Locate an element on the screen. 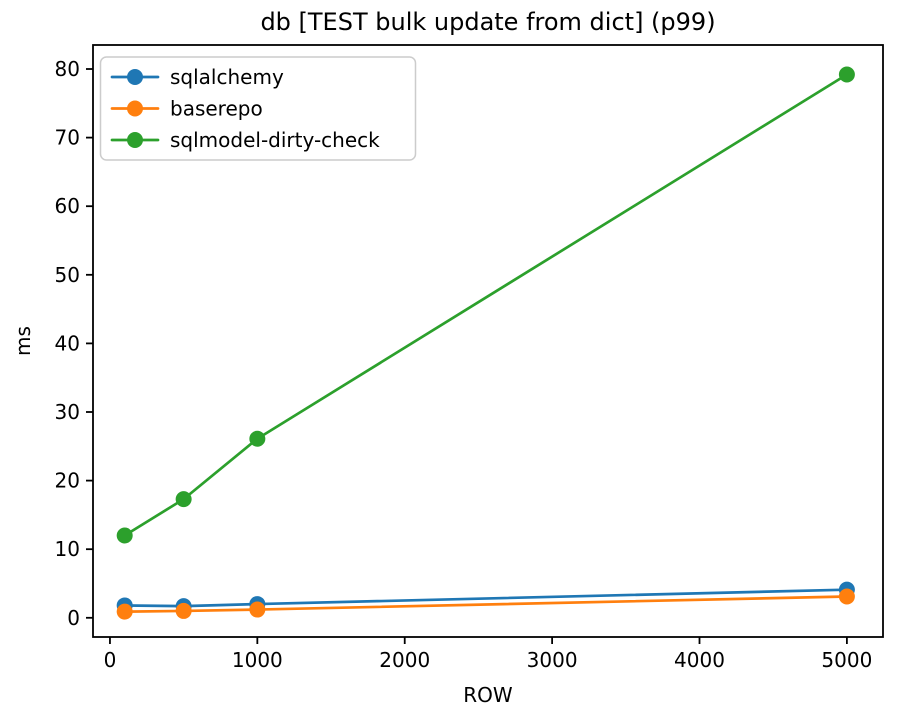  x-tick-label: 2000 is located at coordinates (404, 660).